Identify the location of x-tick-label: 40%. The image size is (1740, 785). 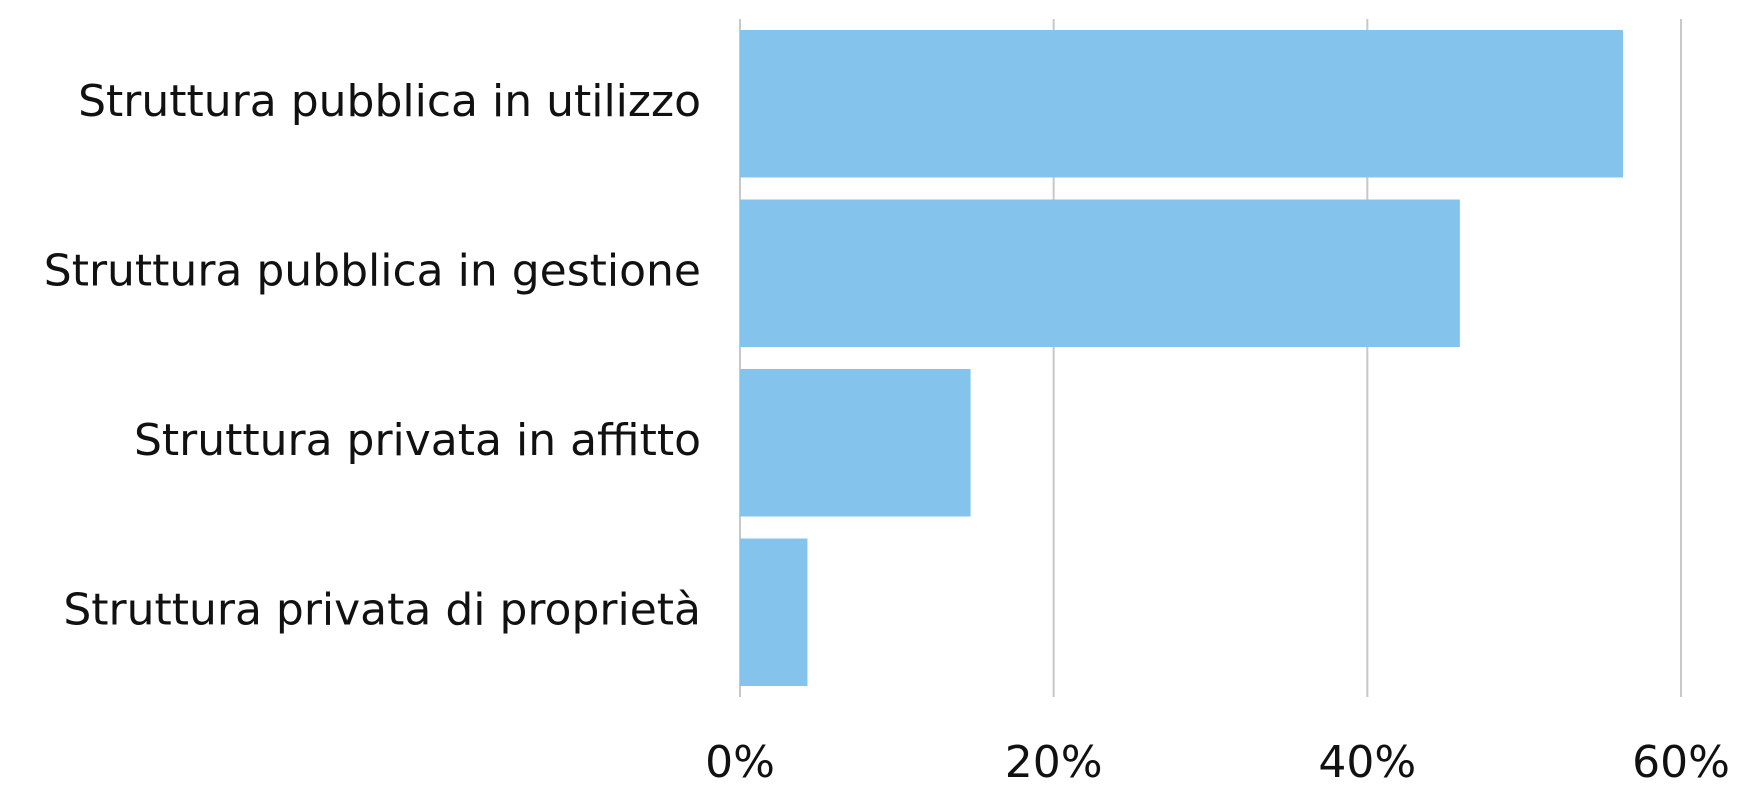
(1367, 761).